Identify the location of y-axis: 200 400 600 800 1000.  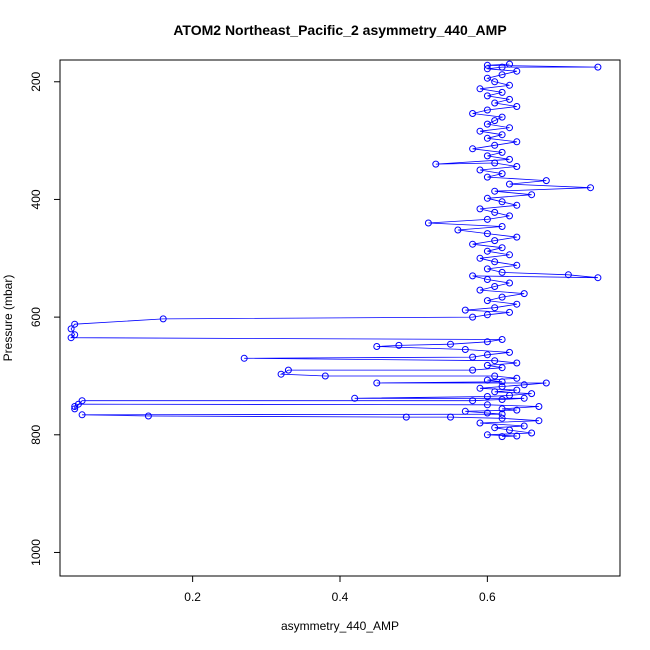
(45, 318).